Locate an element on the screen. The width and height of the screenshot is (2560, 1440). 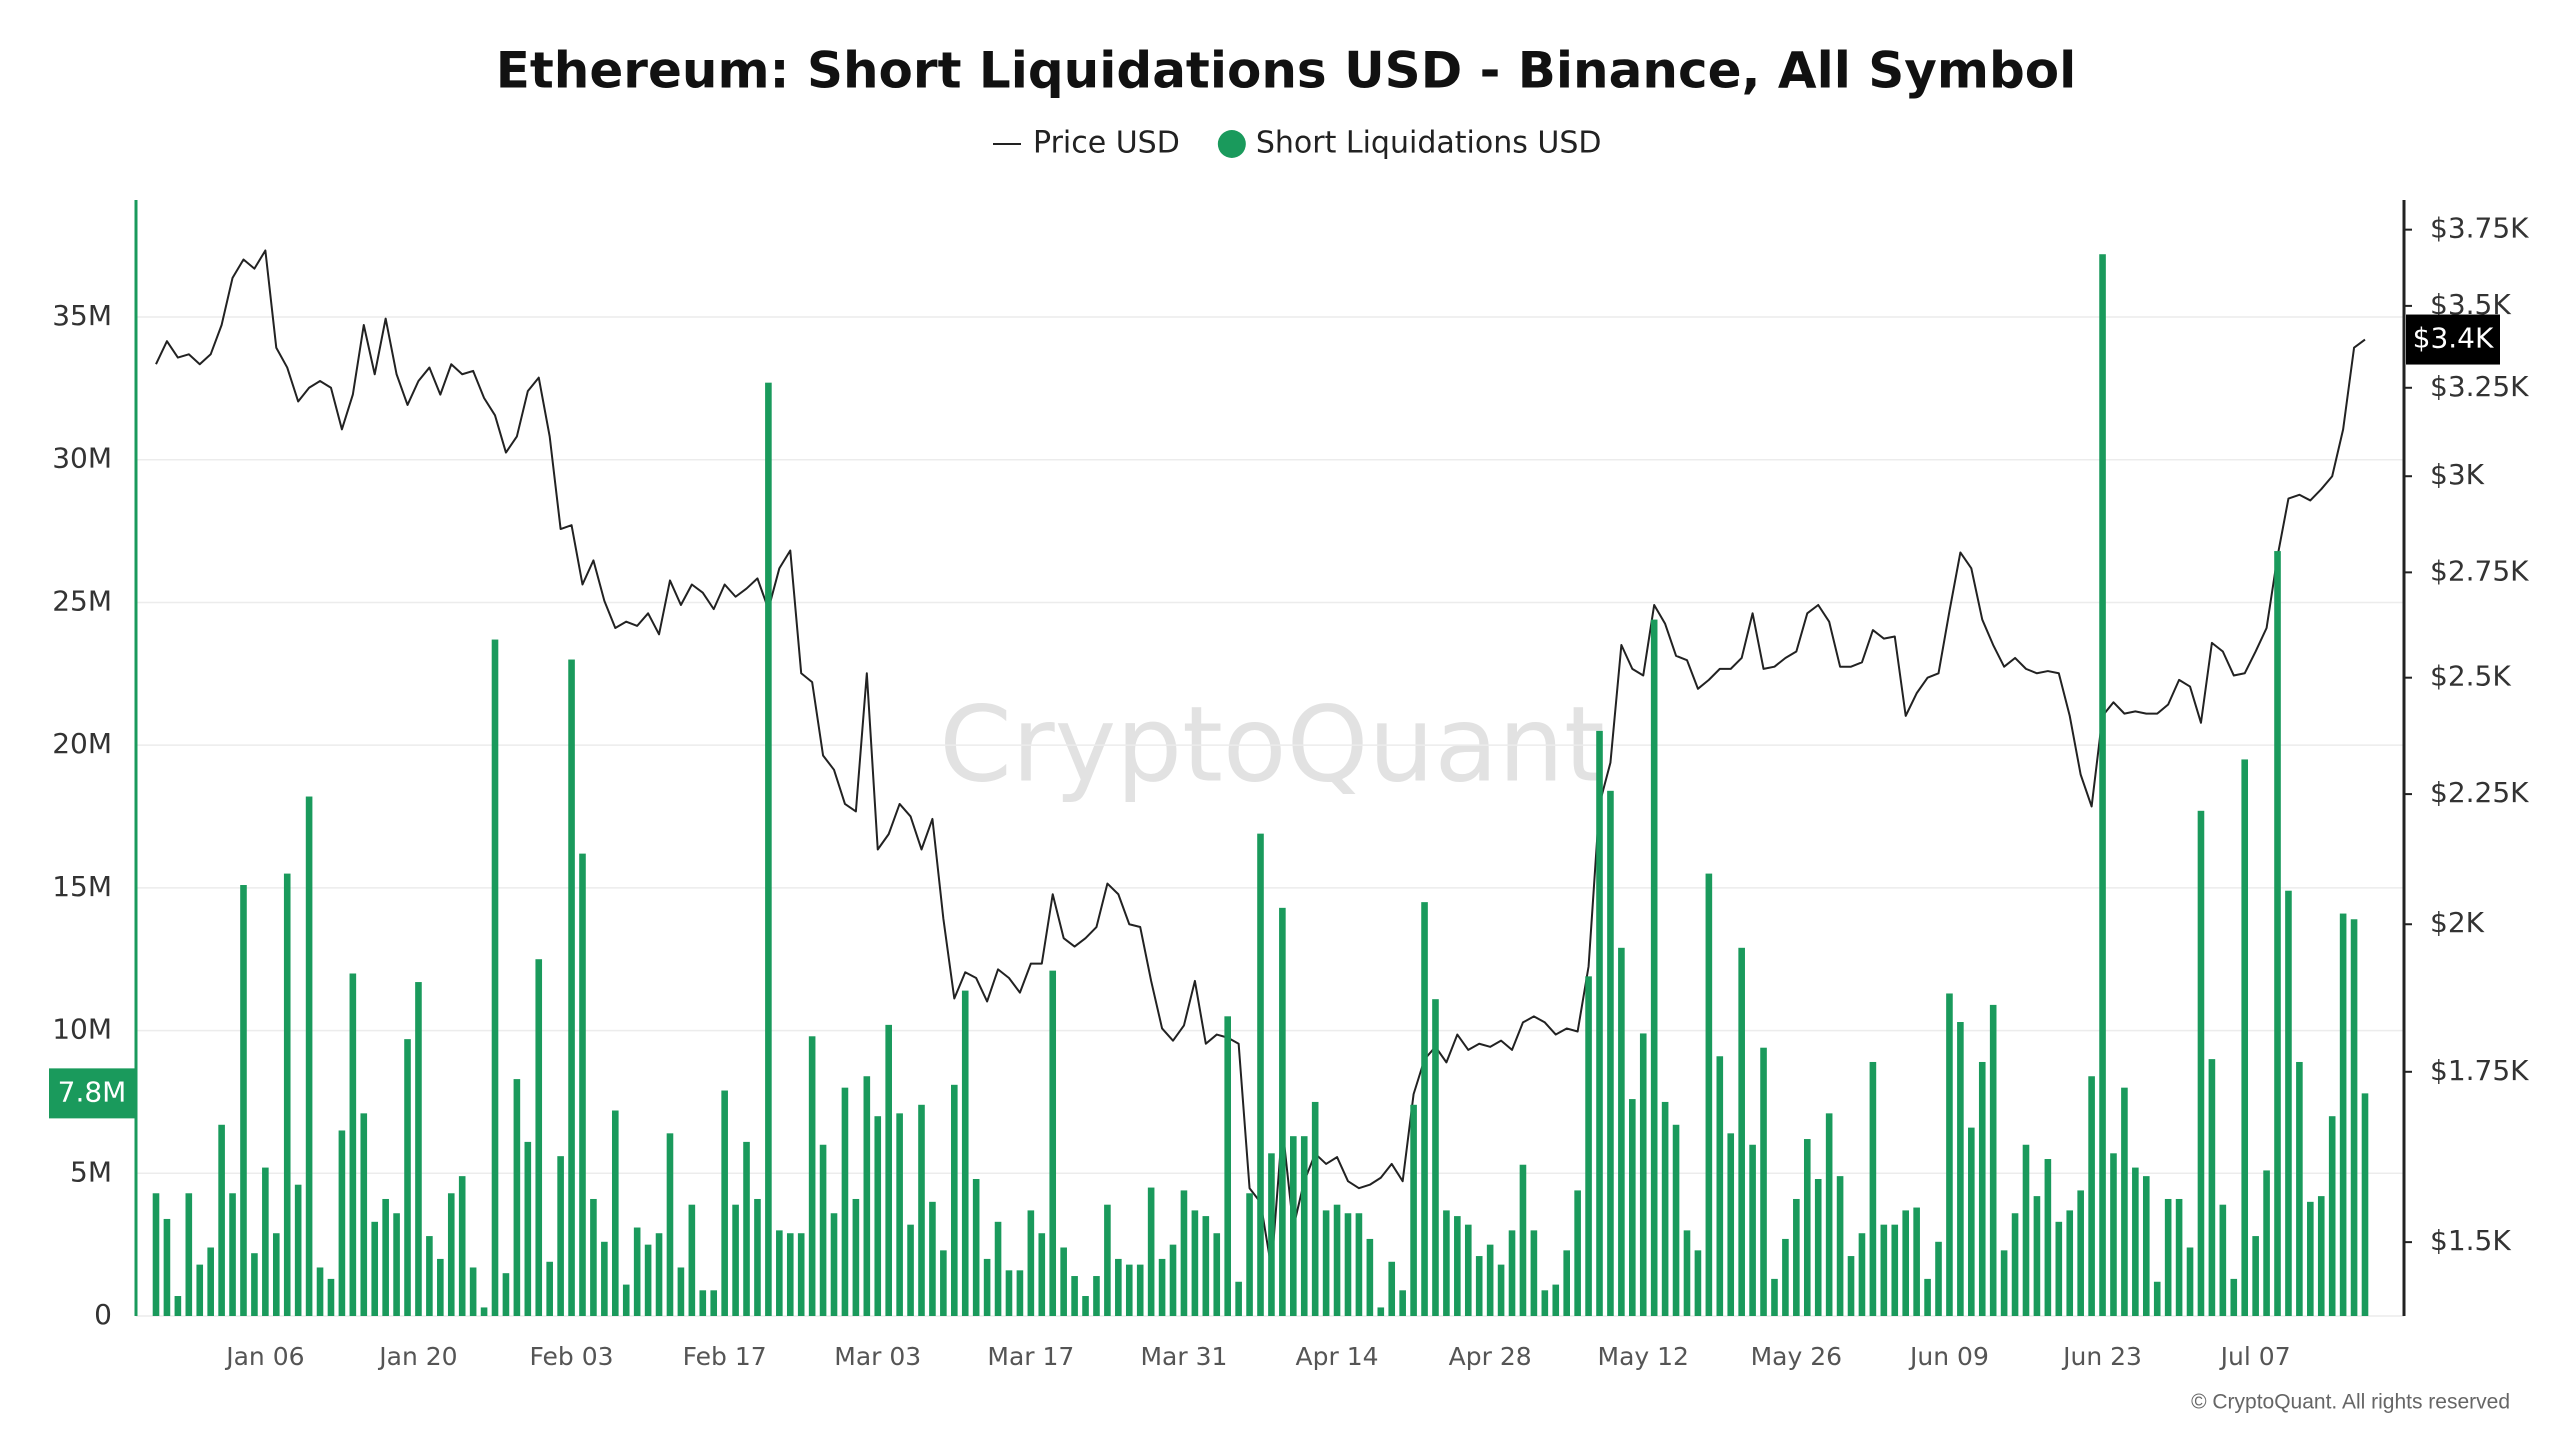
y2-tick-label: $3K is located at coordinates (2457, 474).